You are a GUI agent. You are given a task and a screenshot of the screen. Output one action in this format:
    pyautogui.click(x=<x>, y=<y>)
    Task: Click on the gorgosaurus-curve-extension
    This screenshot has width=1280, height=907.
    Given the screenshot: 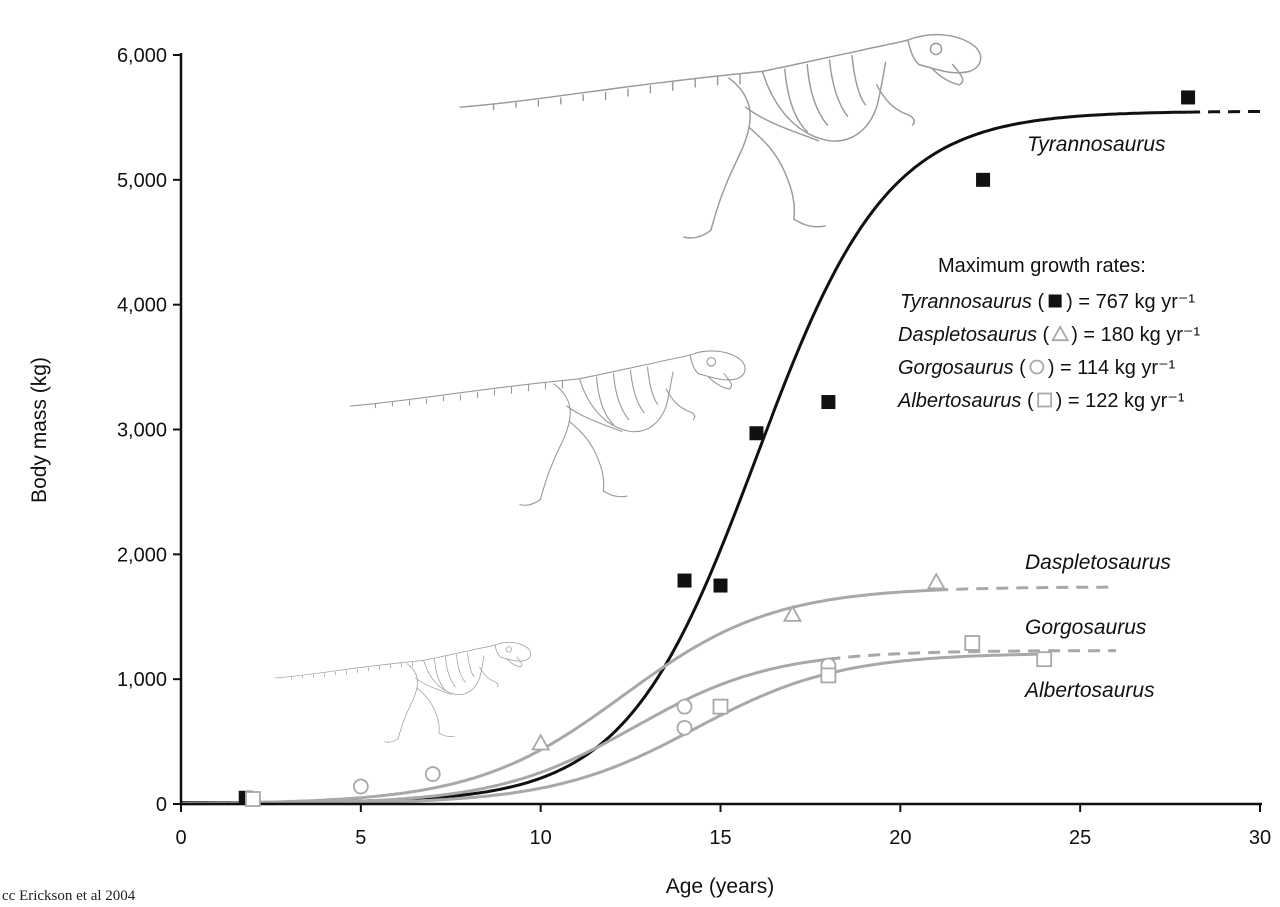 What is the action you would take?
    pyautogui.click(x=972, y=655)
    